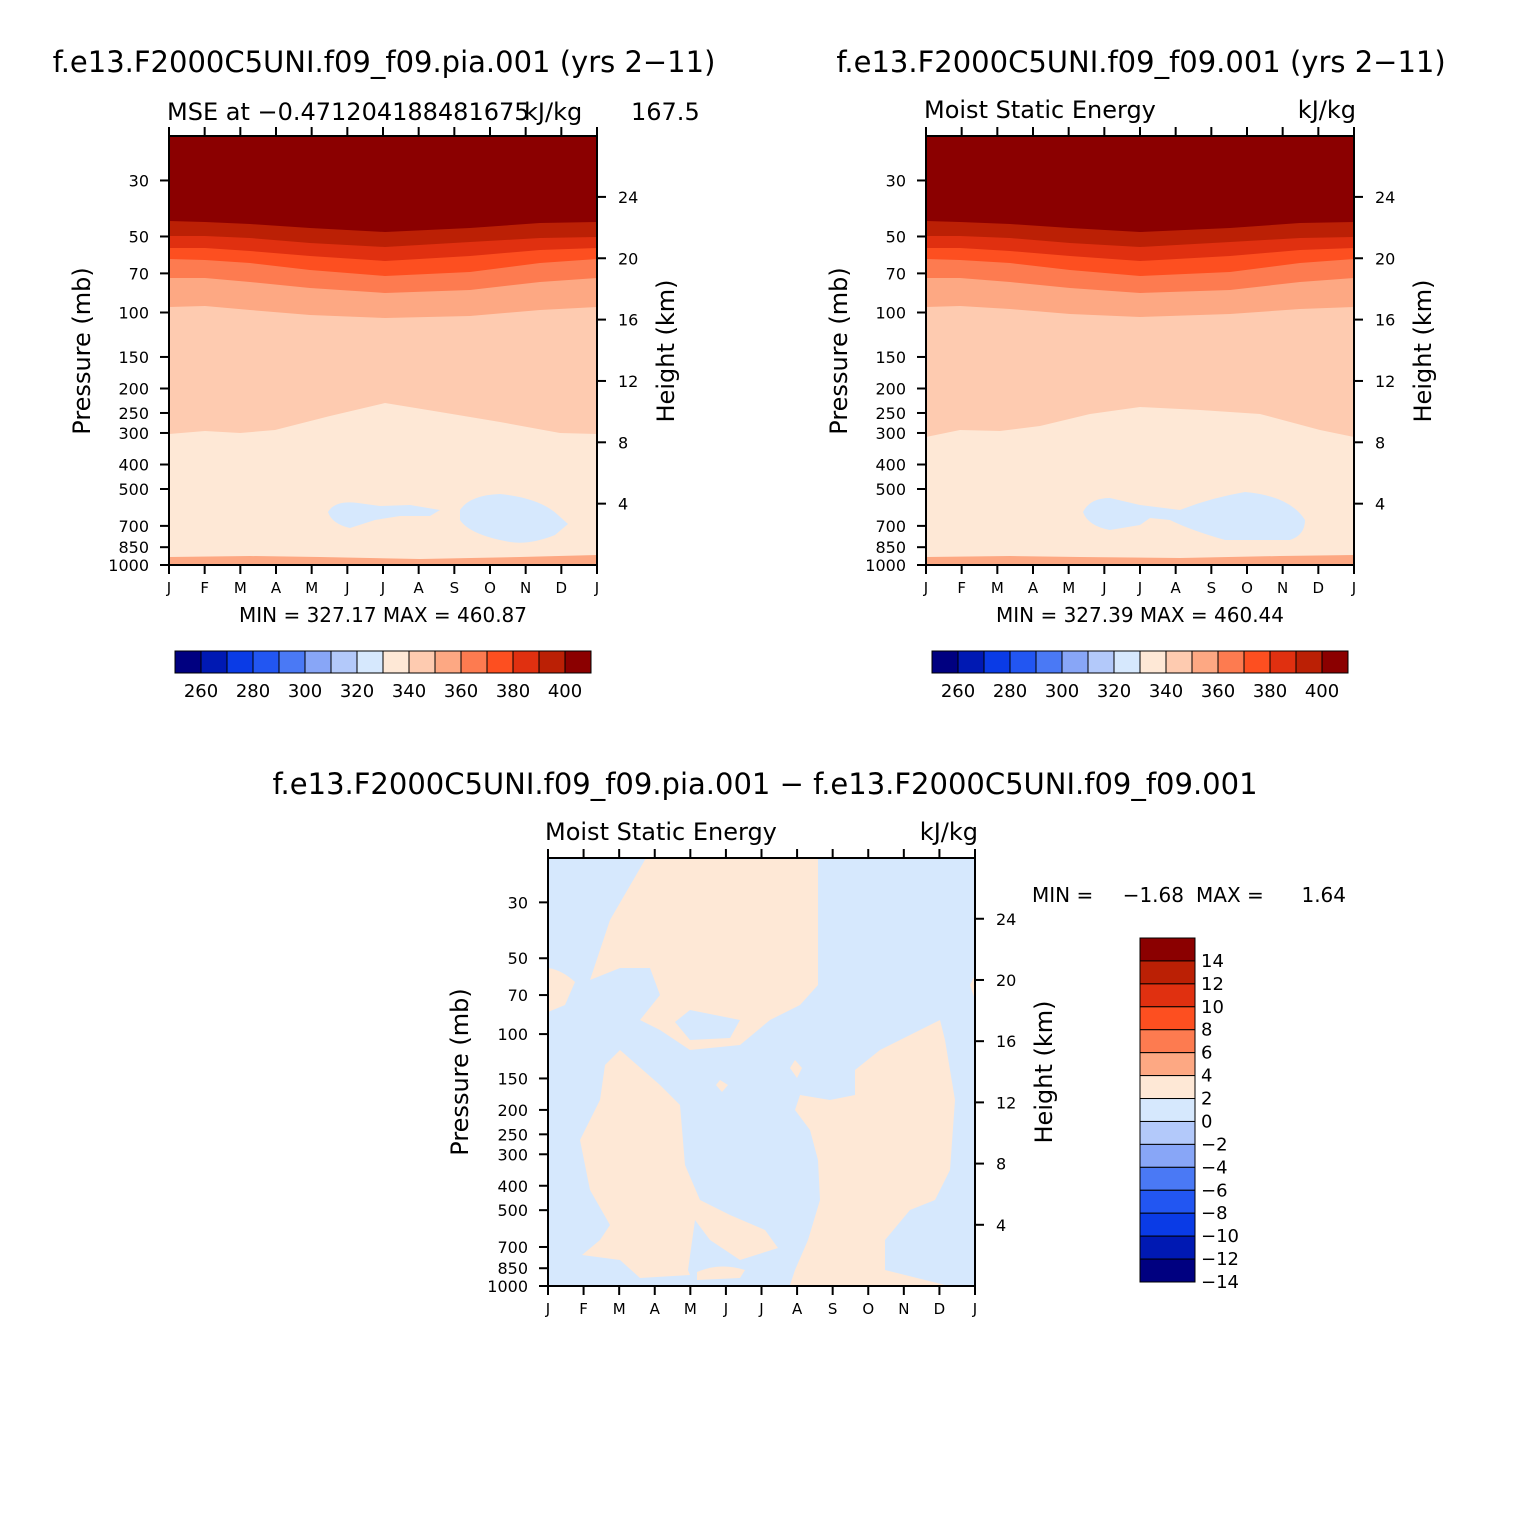 The width and height of the screenshot is (1524, 1524). What do you see at coordinates (1218, 691) in the screenshot?
I see `colorbar-label: 360` at bounding box center [1218, 691].